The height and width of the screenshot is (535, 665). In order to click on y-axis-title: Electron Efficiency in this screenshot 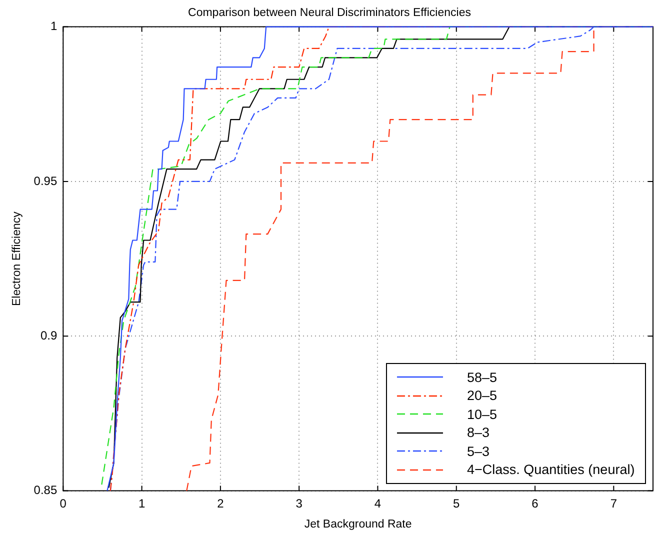, I will do `click(17, 258)`.